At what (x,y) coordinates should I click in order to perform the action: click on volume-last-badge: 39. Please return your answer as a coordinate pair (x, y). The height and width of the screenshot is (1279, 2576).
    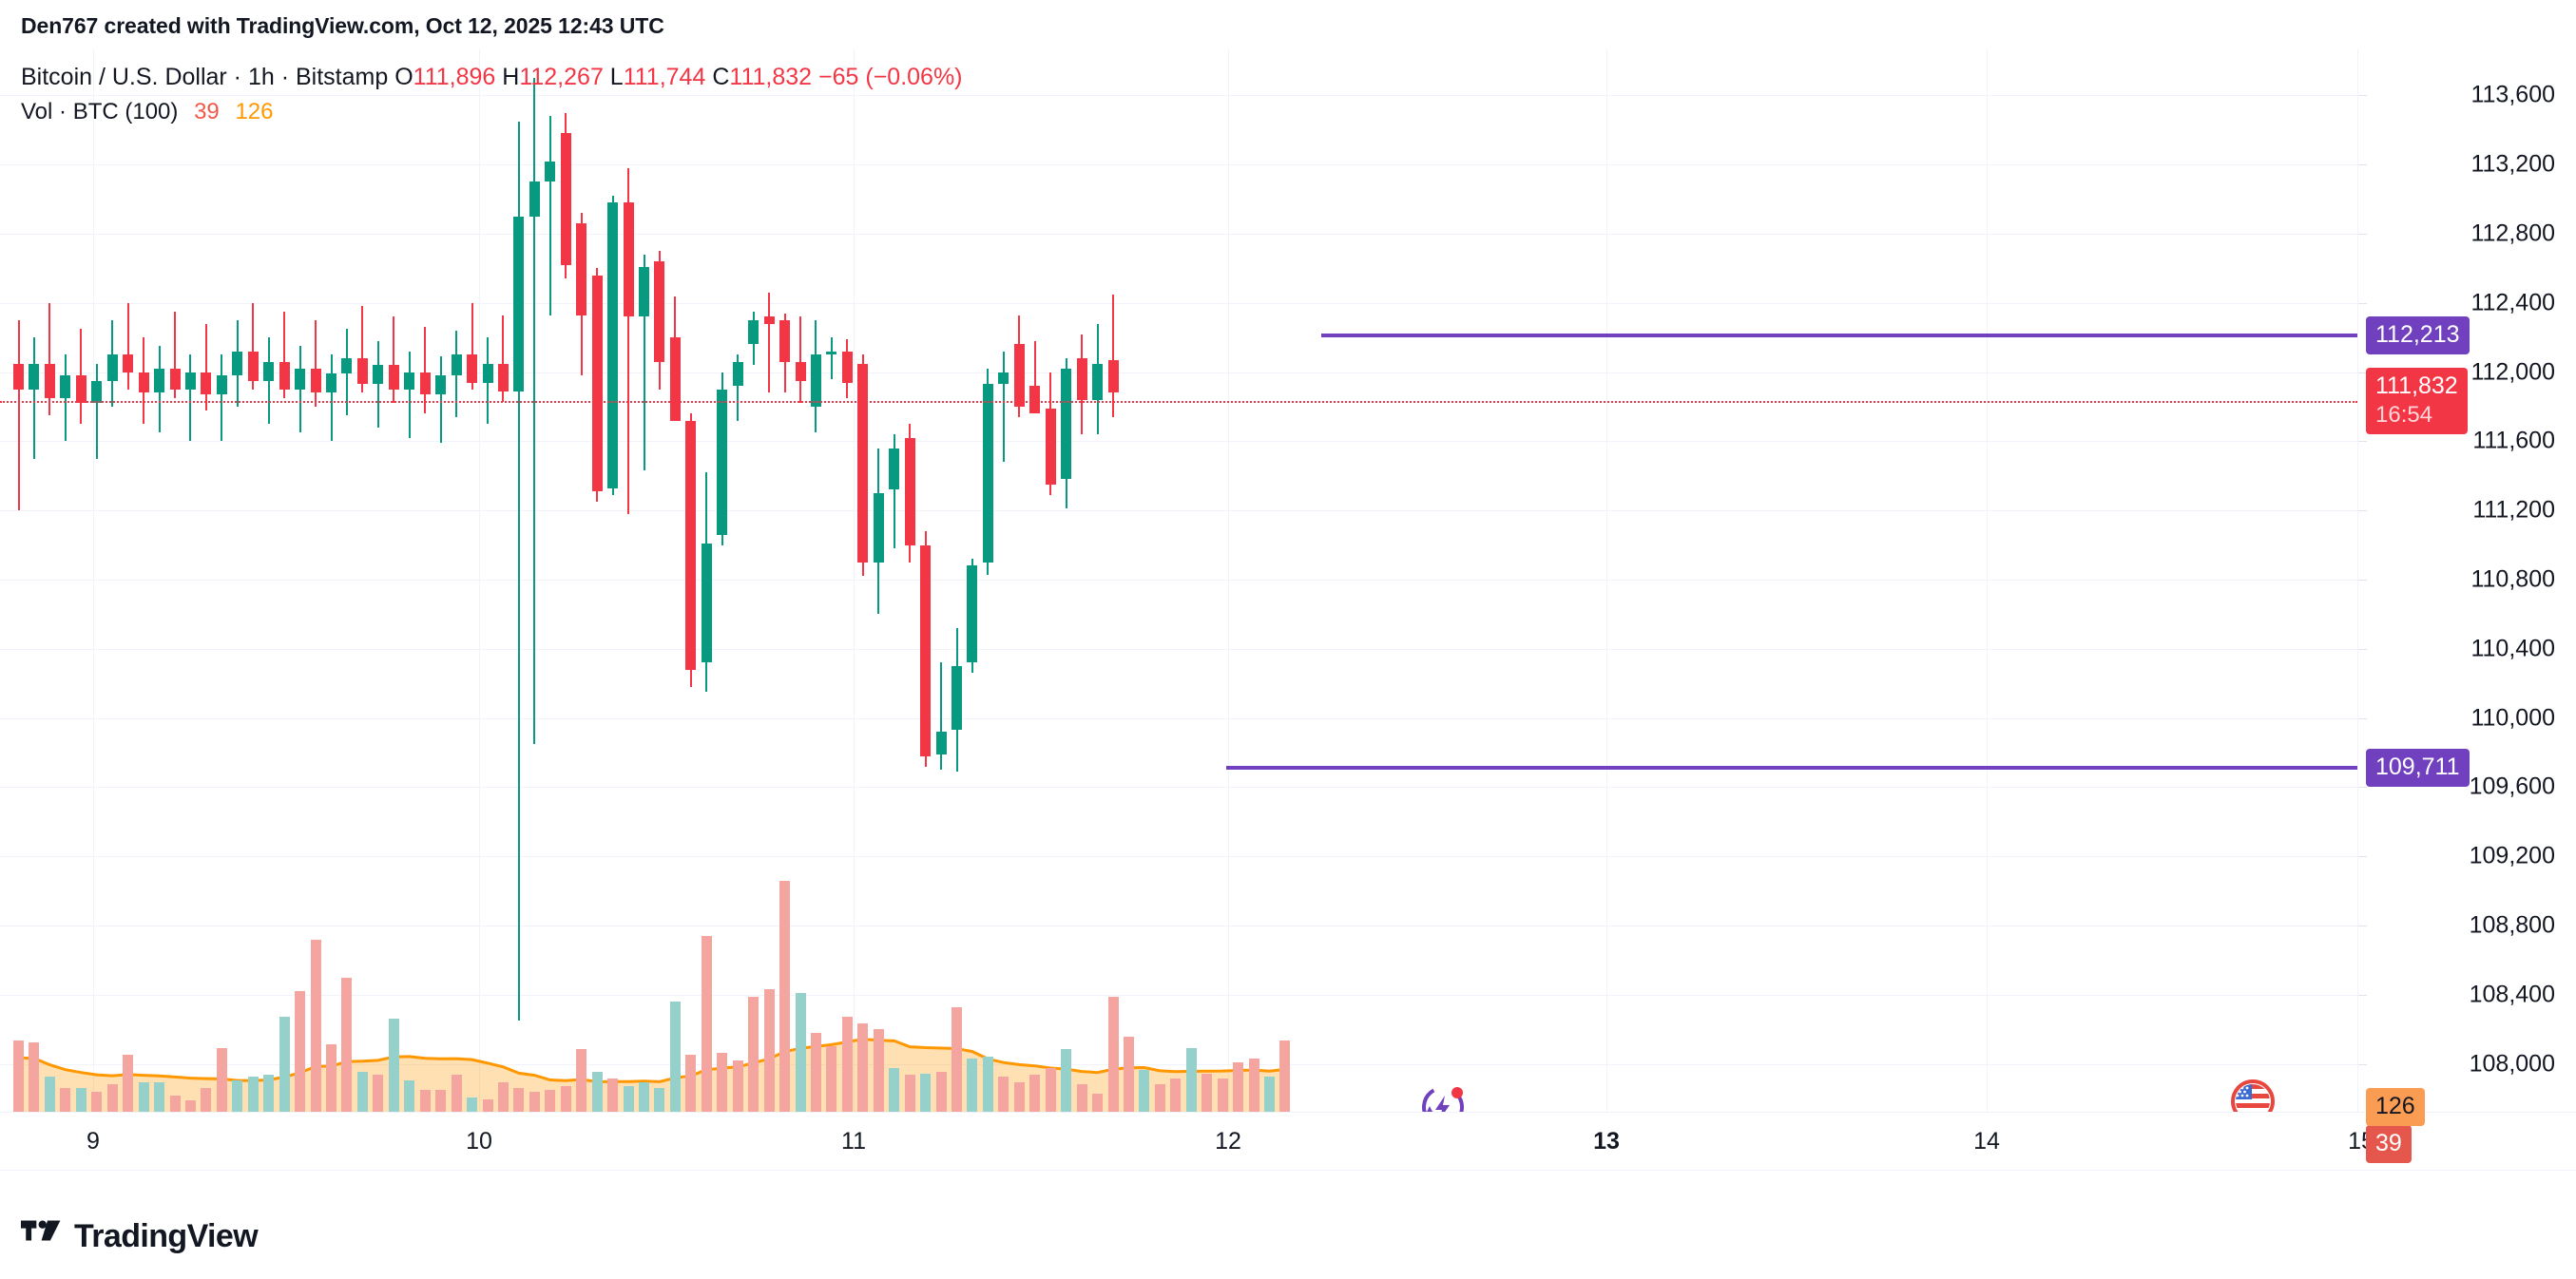
    Looking at the image, I should click on (2389, 1144).